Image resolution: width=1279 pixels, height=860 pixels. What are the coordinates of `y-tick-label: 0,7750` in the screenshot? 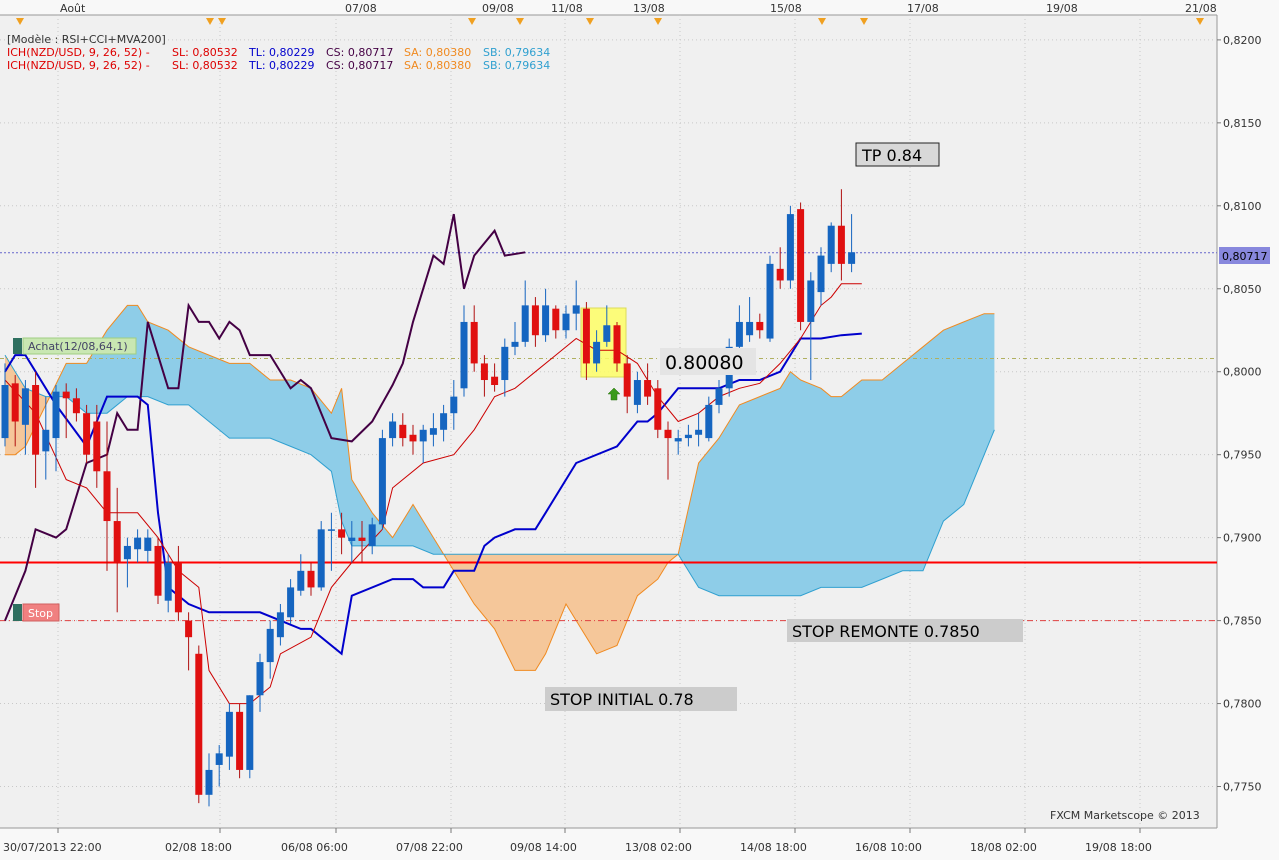 It's located at (1242, 787).